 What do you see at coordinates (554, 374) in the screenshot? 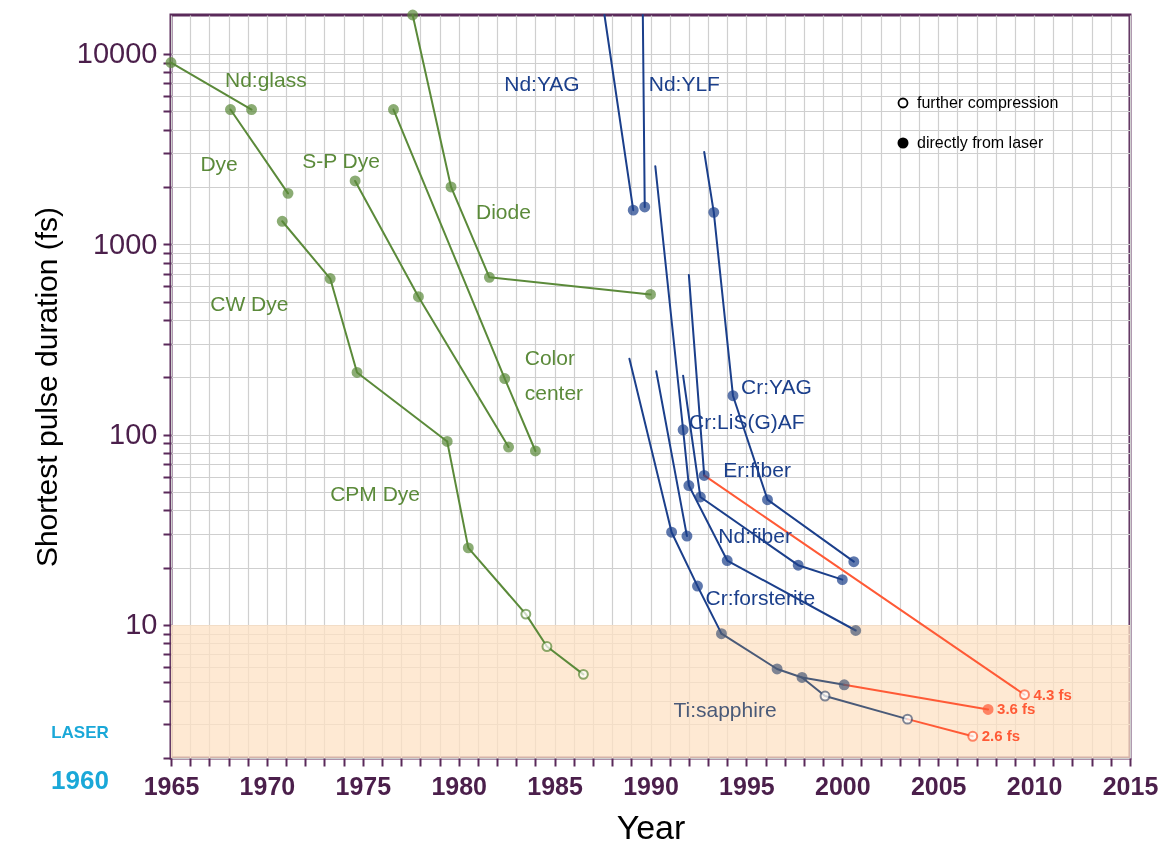
I see `series-label: Color center` at bounding box center [554, 374].